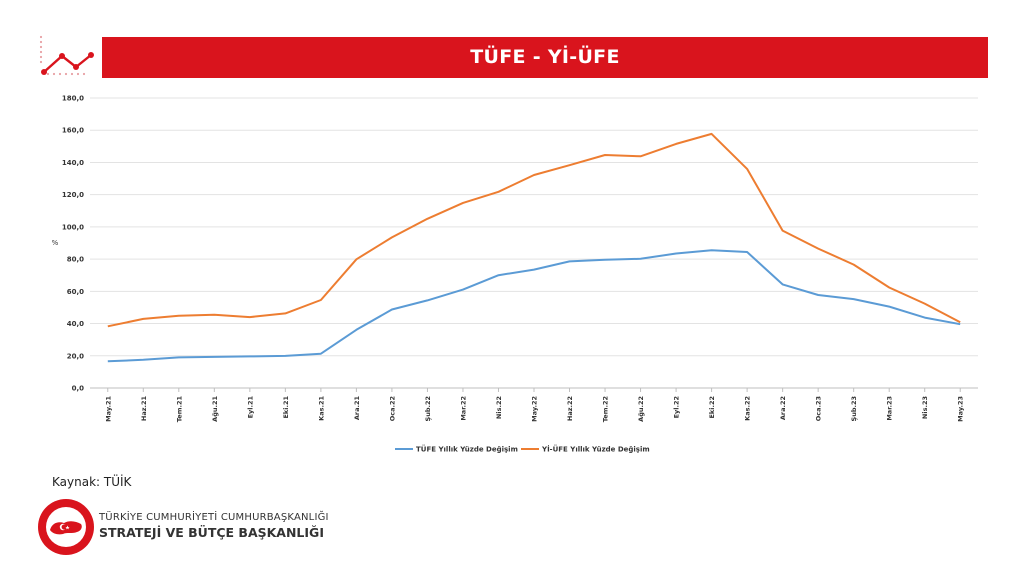 The width and height of the screenshot is (1024, 576). Describe the element at coordinates (92, 482) in the screenshot. I see `source-note: Kaynak: TÜİK` at that location.